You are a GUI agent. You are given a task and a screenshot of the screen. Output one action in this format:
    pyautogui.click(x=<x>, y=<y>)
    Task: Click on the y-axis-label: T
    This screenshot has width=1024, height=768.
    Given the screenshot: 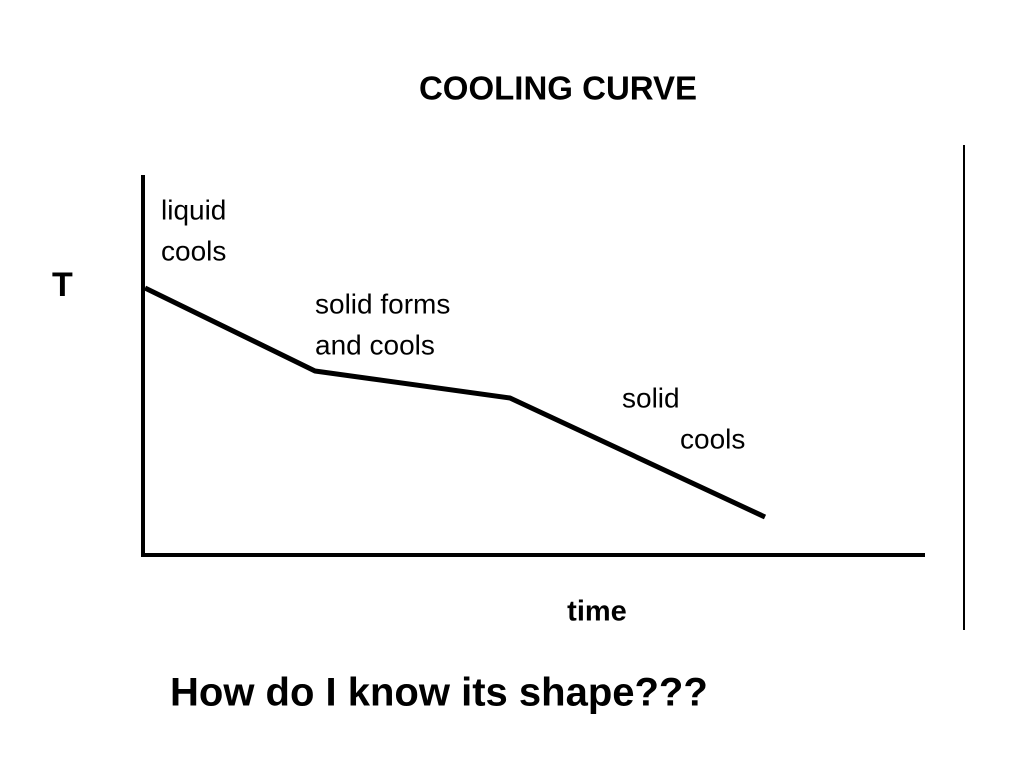 What is the action you would take?
    pyautogui.click(x=62, y=285)
    